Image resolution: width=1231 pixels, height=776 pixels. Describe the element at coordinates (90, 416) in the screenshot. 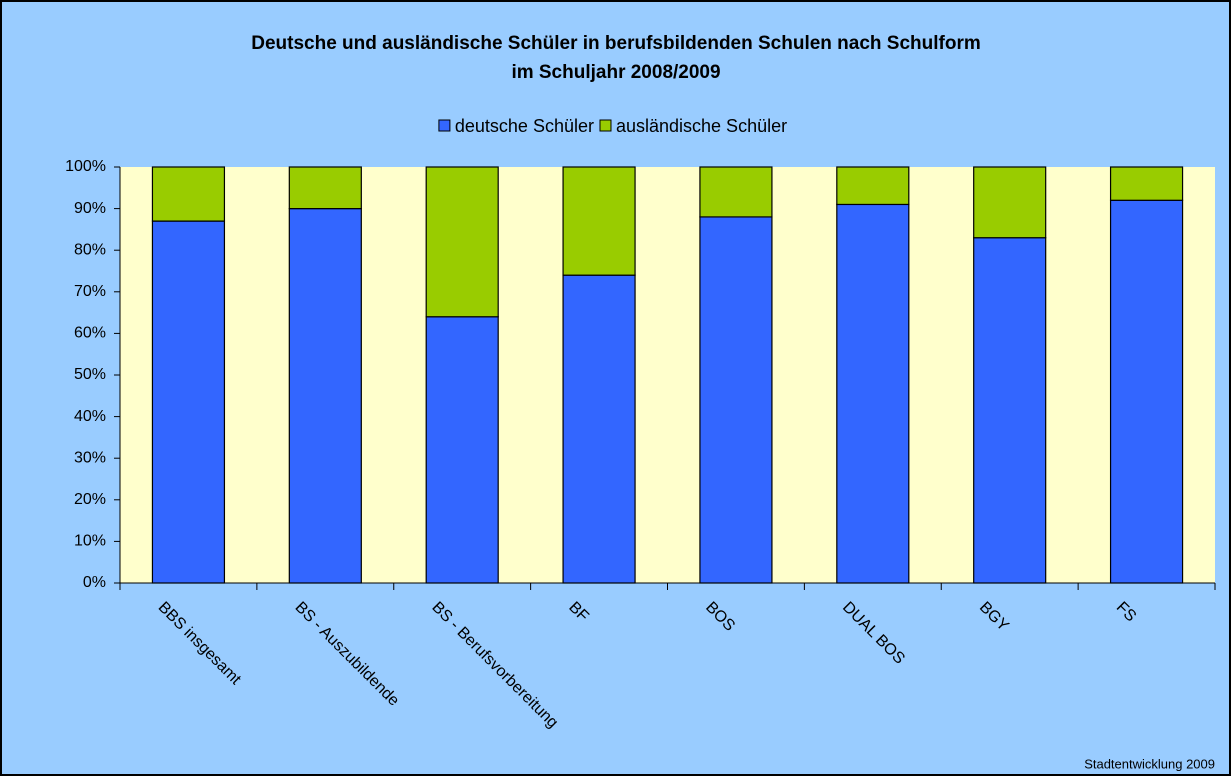

I see `y-tick-label: 40%` at that location.